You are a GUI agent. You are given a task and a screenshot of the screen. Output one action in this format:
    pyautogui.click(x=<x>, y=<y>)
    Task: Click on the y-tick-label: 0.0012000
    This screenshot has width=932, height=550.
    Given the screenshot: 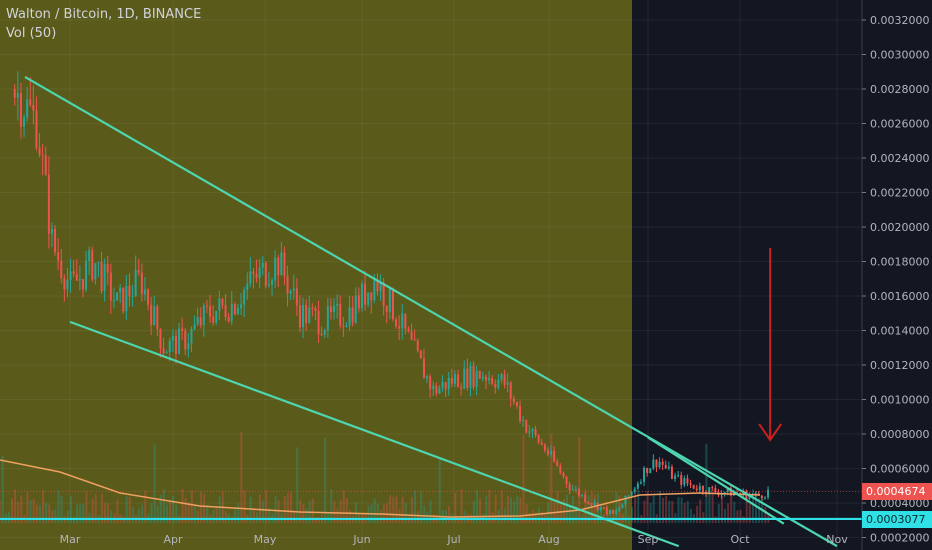 What is the action you would take?
    pyautogui.click(x=900, y=365)
    